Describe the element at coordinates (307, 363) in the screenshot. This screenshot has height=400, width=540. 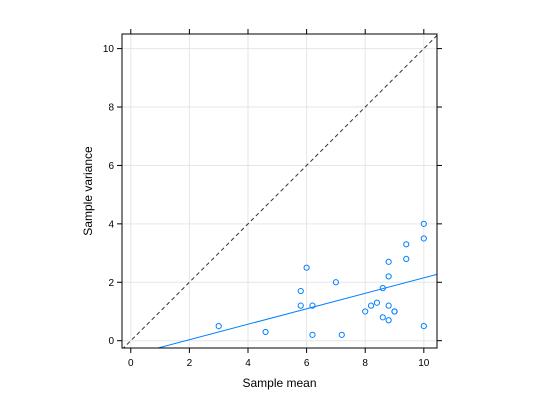
I see `x-tick-label: 6` at that location.